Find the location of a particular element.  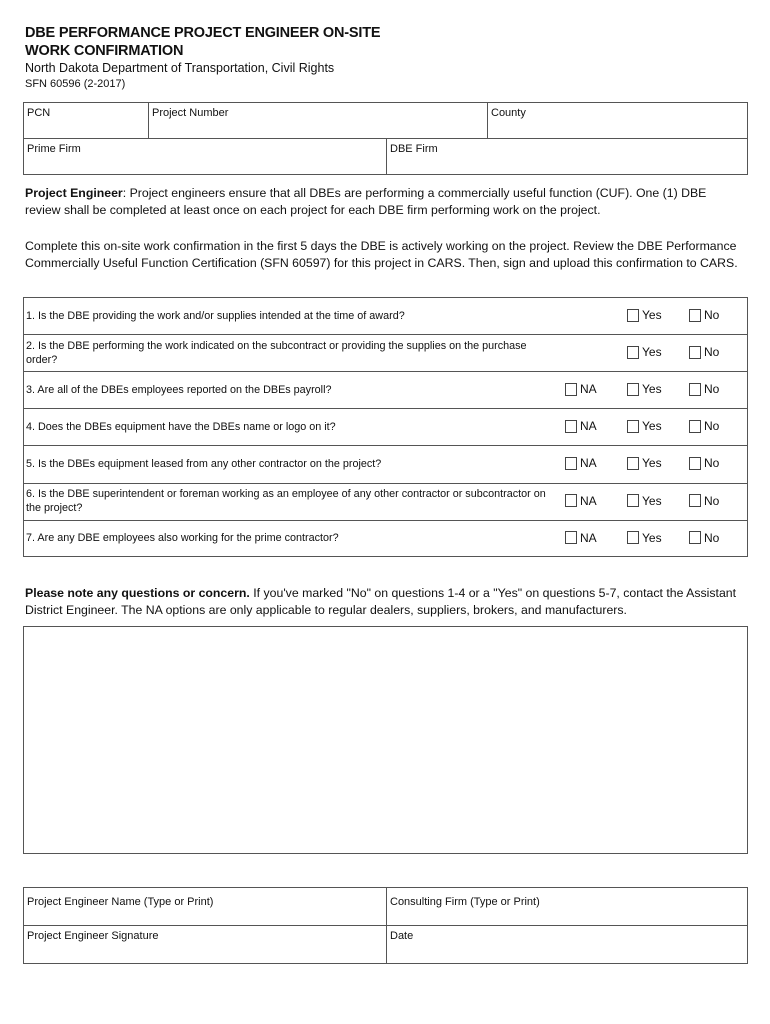

dbe-firm-field: DBE Firm is located at coordinates (567, 156).